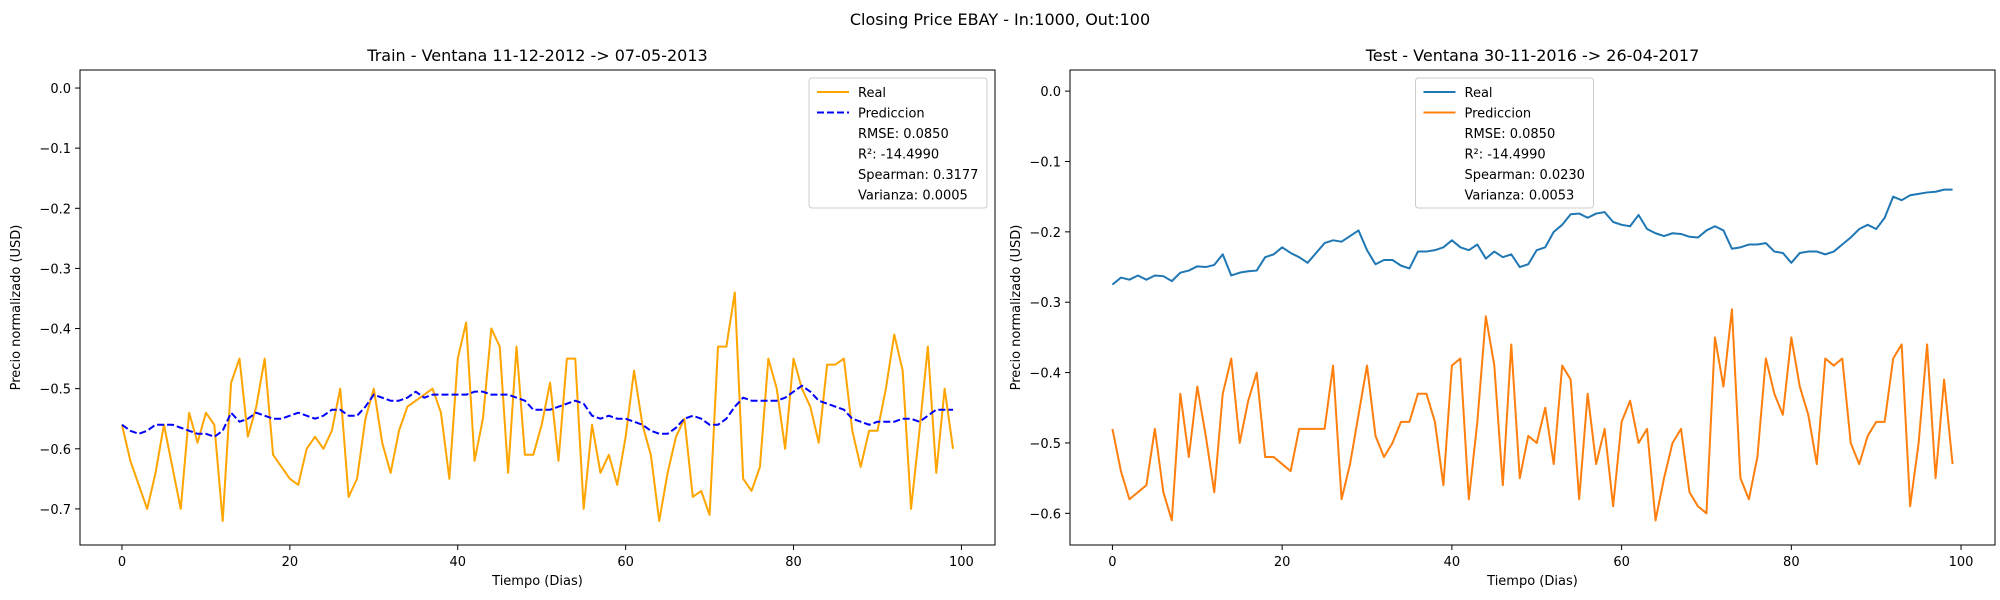 The width and height of the screenshot is (2000, 600). Describe the element at coordinates (1520, 196) in the screenshot. I see `legend-stat-label: Varianza: 0.0053` at that location.